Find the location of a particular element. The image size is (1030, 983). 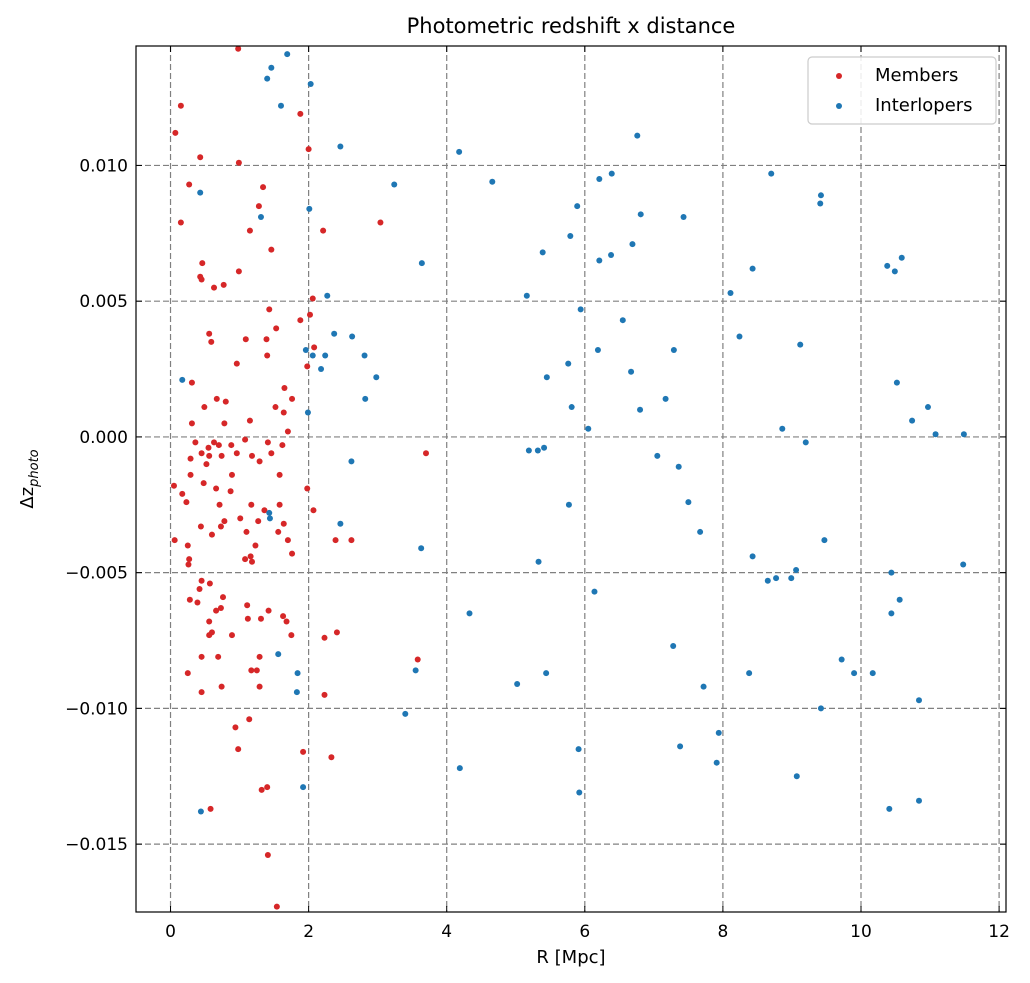

y-tick-label: −0.005 is located at coordinates (96, 574).